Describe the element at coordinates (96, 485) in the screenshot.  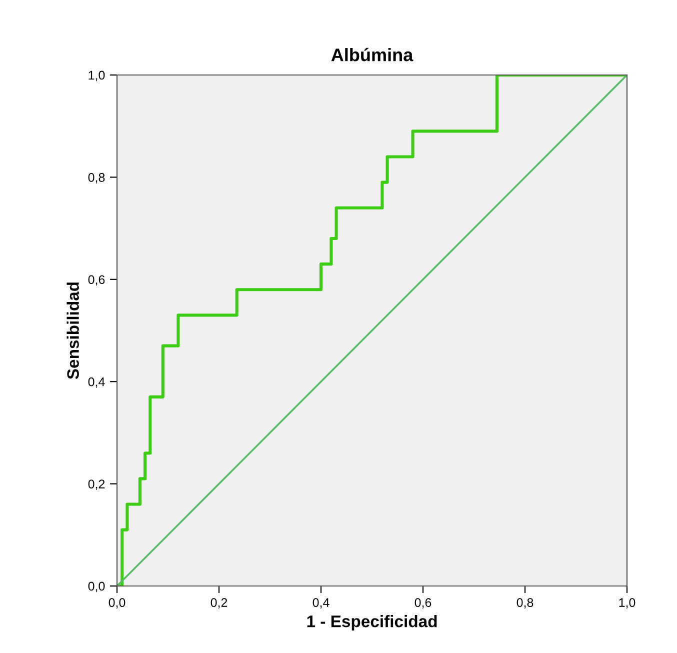
I see `y-tick-label: 0,2` at that location.